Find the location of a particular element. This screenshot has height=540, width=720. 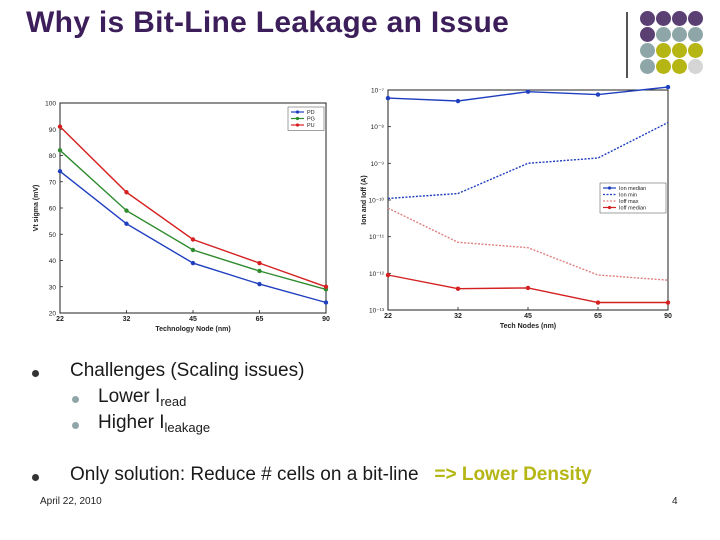

y-tick-label: 60 is located at coordinates (53, 209).